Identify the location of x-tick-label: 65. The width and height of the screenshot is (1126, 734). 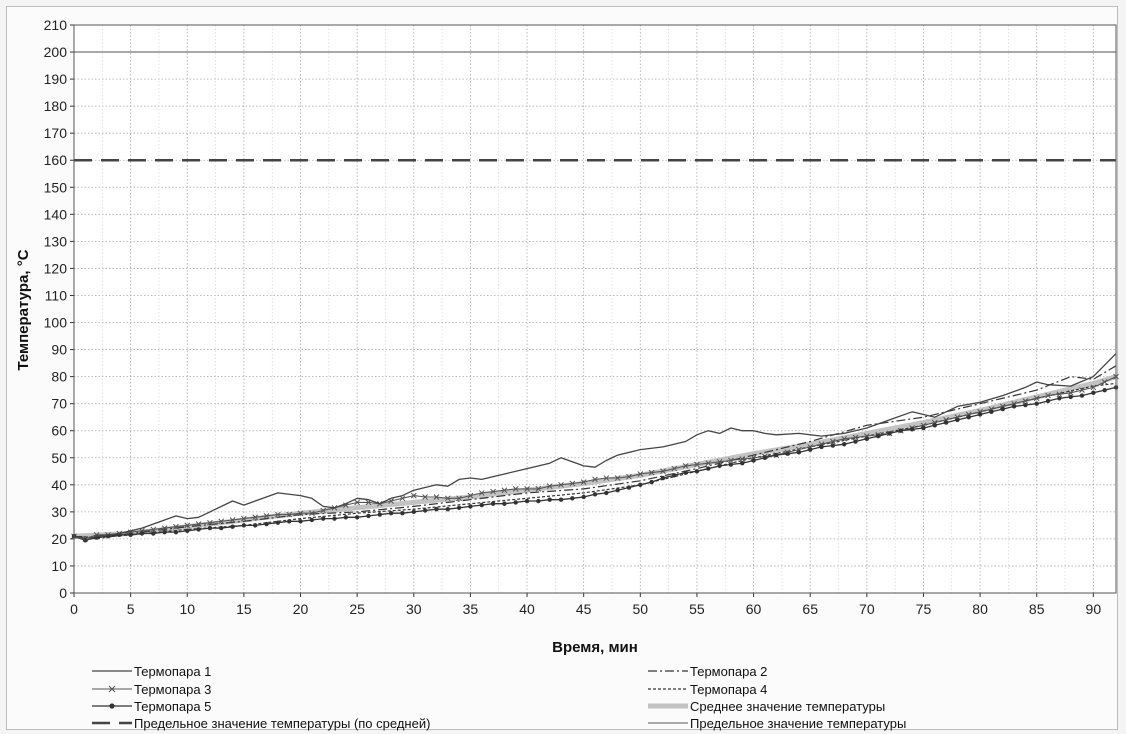
(810, 609).